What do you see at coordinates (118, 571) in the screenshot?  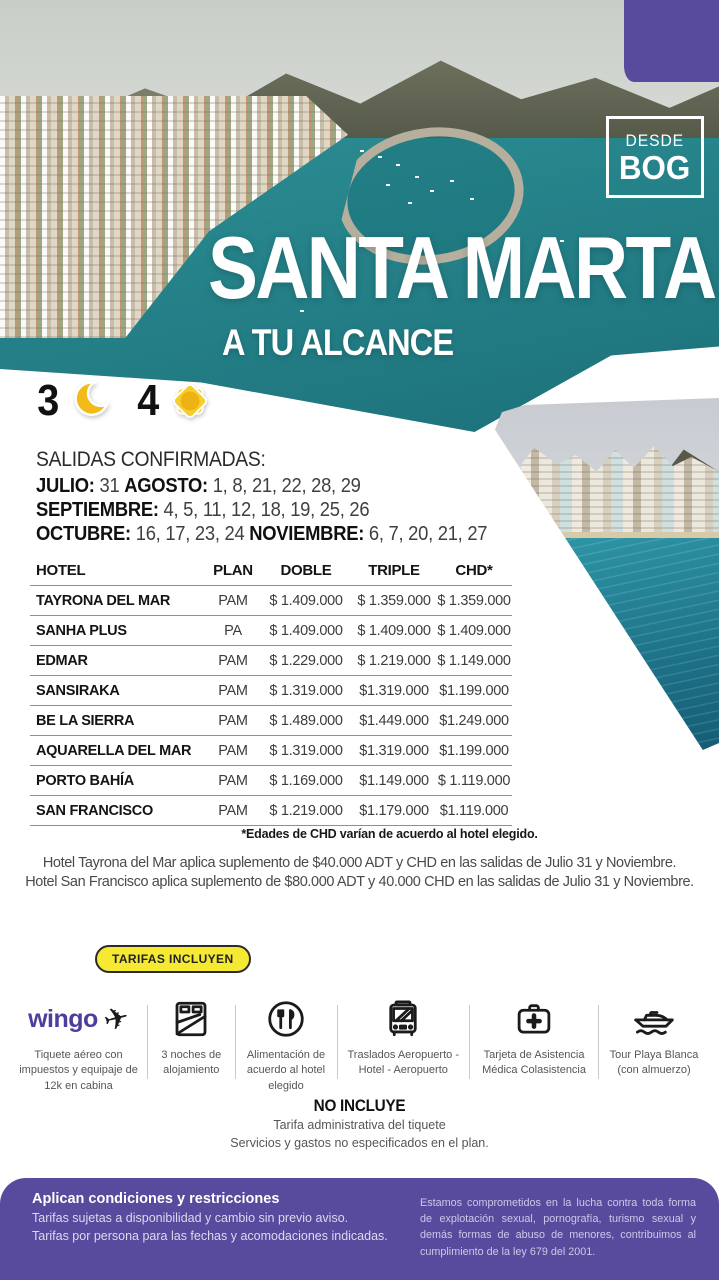 I see `col-header-hotel: HOTEL` at bounding box center [118, 571].